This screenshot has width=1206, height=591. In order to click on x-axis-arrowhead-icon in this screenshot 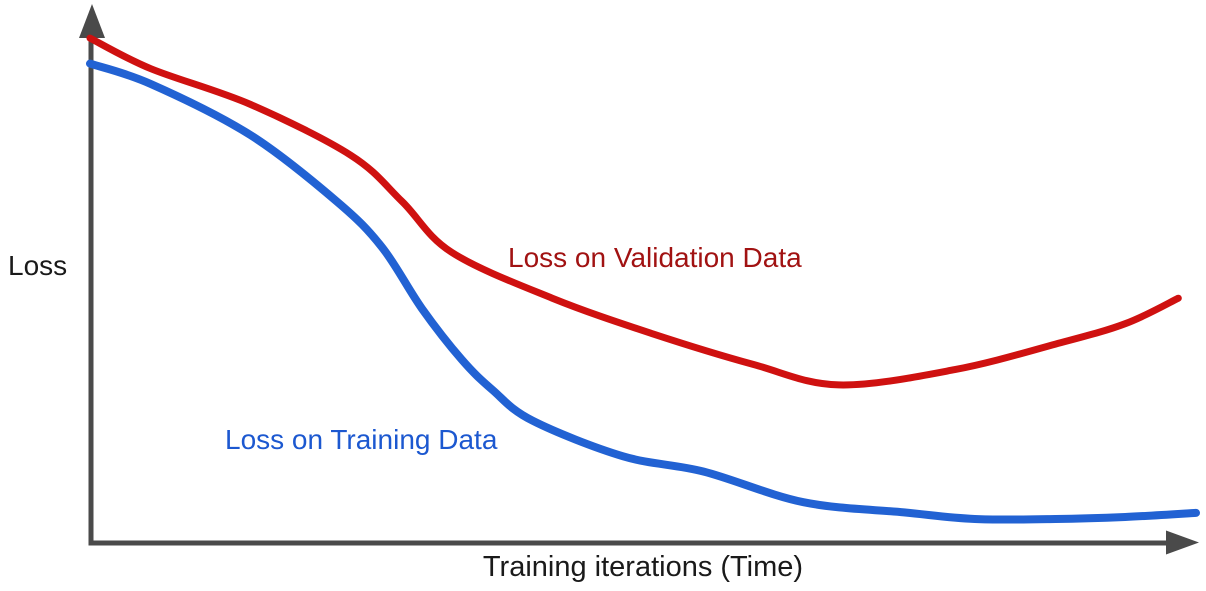, I will do `click(1182, 542)`.